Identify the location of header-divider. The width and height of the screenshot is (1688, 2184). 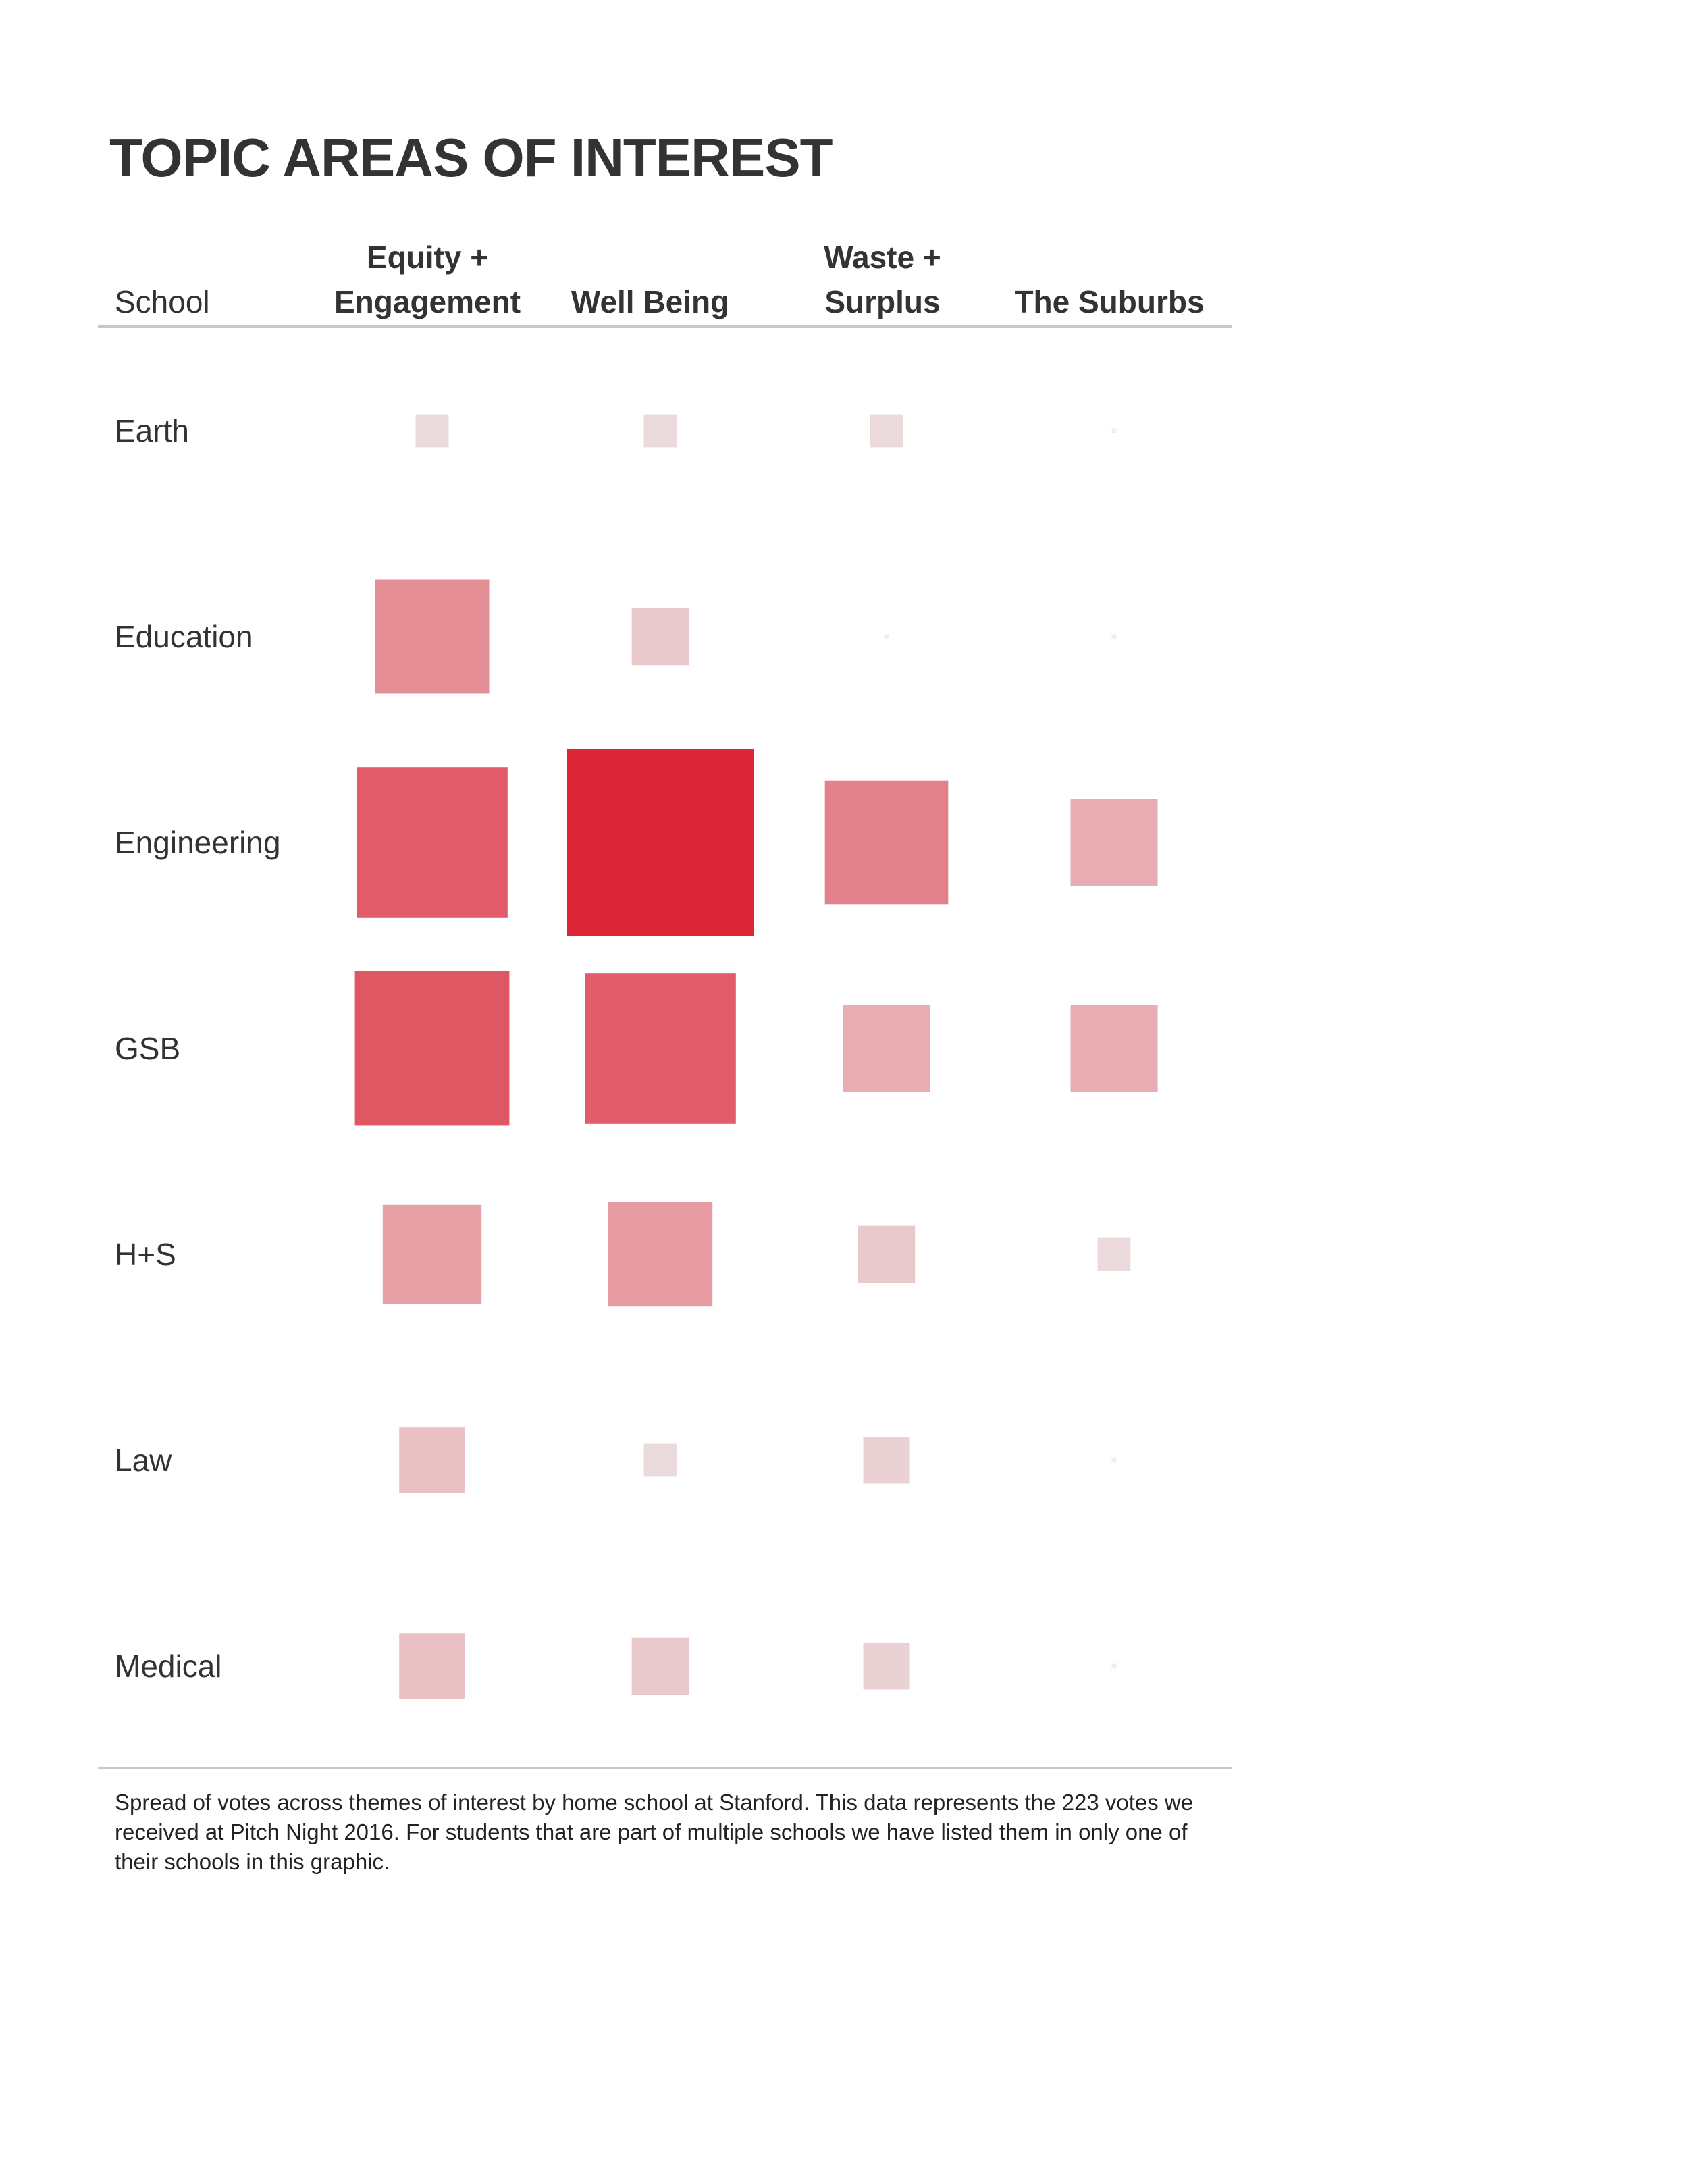
(665, 326).